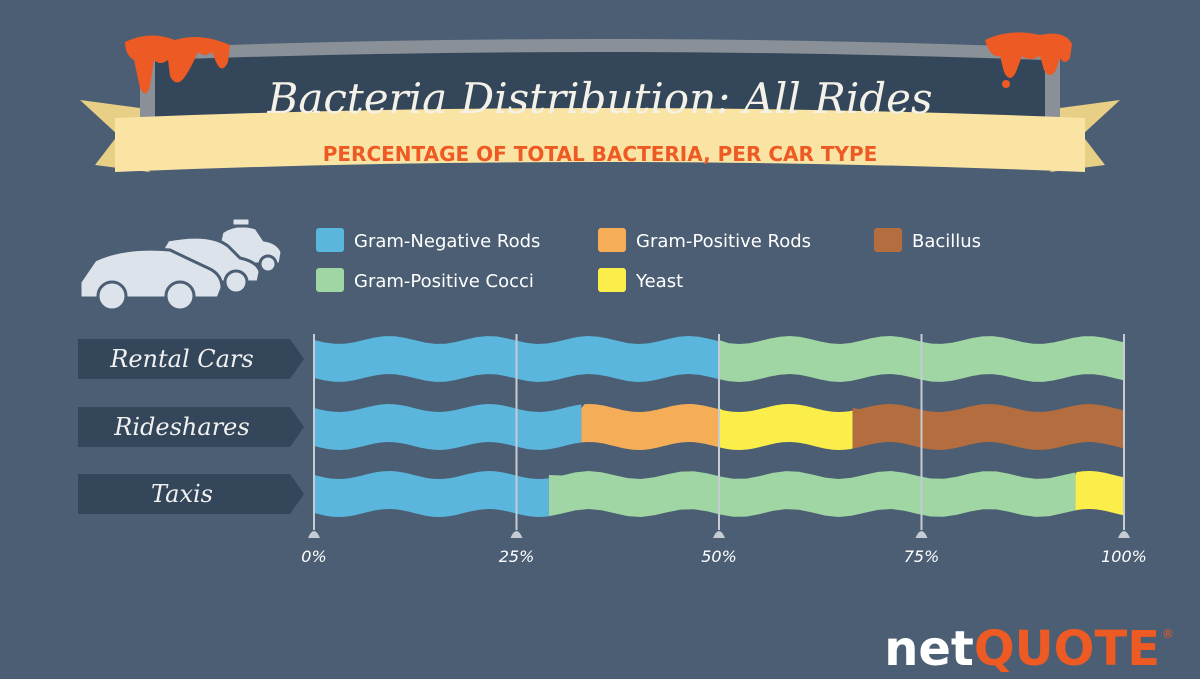 Image resolution: width=1200 pixels, height=679 pixels. Describe the element at coordinates (612, 240) in the screenshot. I see `legend-swatch-gram-positive-rods` at that location.